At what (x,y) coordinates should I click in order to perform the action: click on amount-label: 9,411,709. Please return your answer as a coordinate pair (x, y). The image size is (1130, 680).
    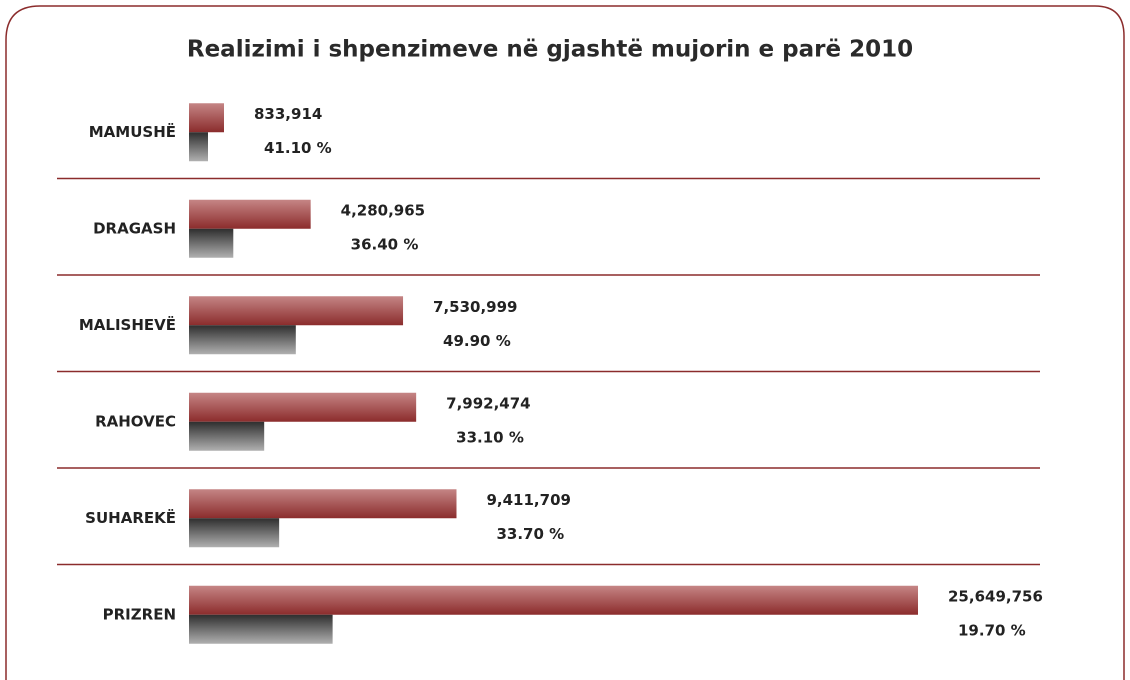
    Looking at the image, I should click on (528, 500).